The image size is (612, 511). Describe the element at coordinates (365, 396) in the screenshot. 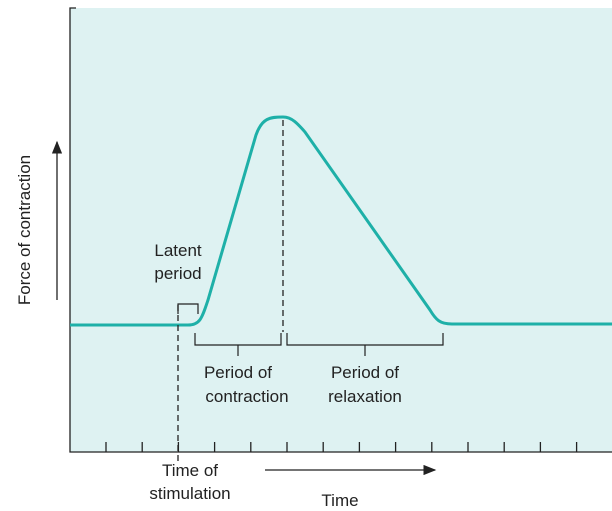

I see `relaxation-label: relaxation` at that location.